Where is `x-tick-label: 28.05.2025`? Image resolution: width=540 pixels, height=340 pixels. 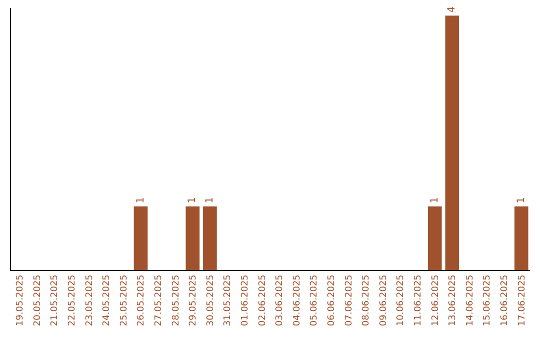
x-tick-label: 28.05.2025 is located at coordinates (176, 300).